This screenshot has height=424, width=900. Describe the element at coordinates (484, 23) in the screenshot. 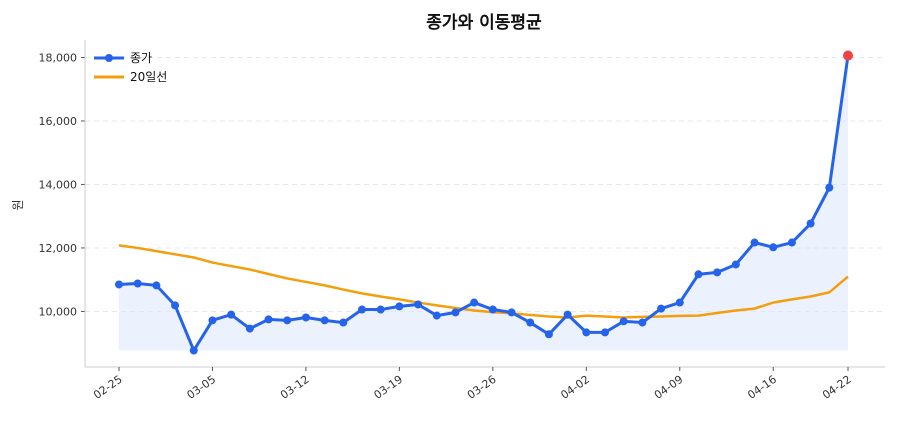

I see `chart-title: 종가와 이동평균` at that location.